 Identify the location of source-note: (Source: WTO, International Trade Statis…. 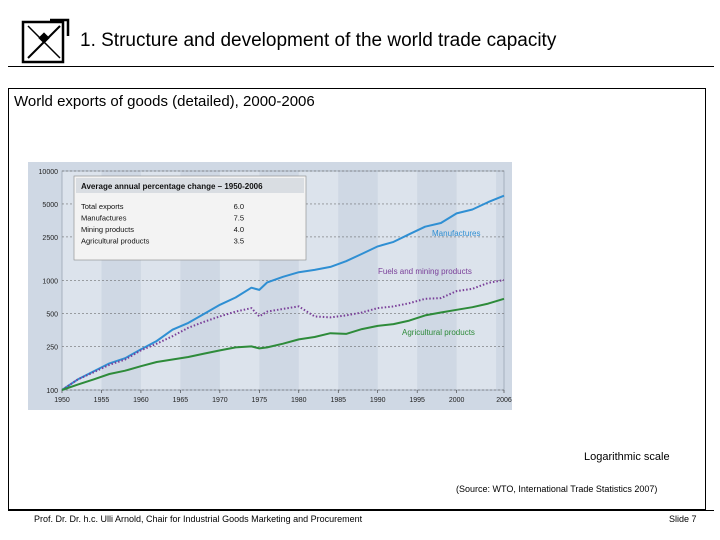
(557, 489).